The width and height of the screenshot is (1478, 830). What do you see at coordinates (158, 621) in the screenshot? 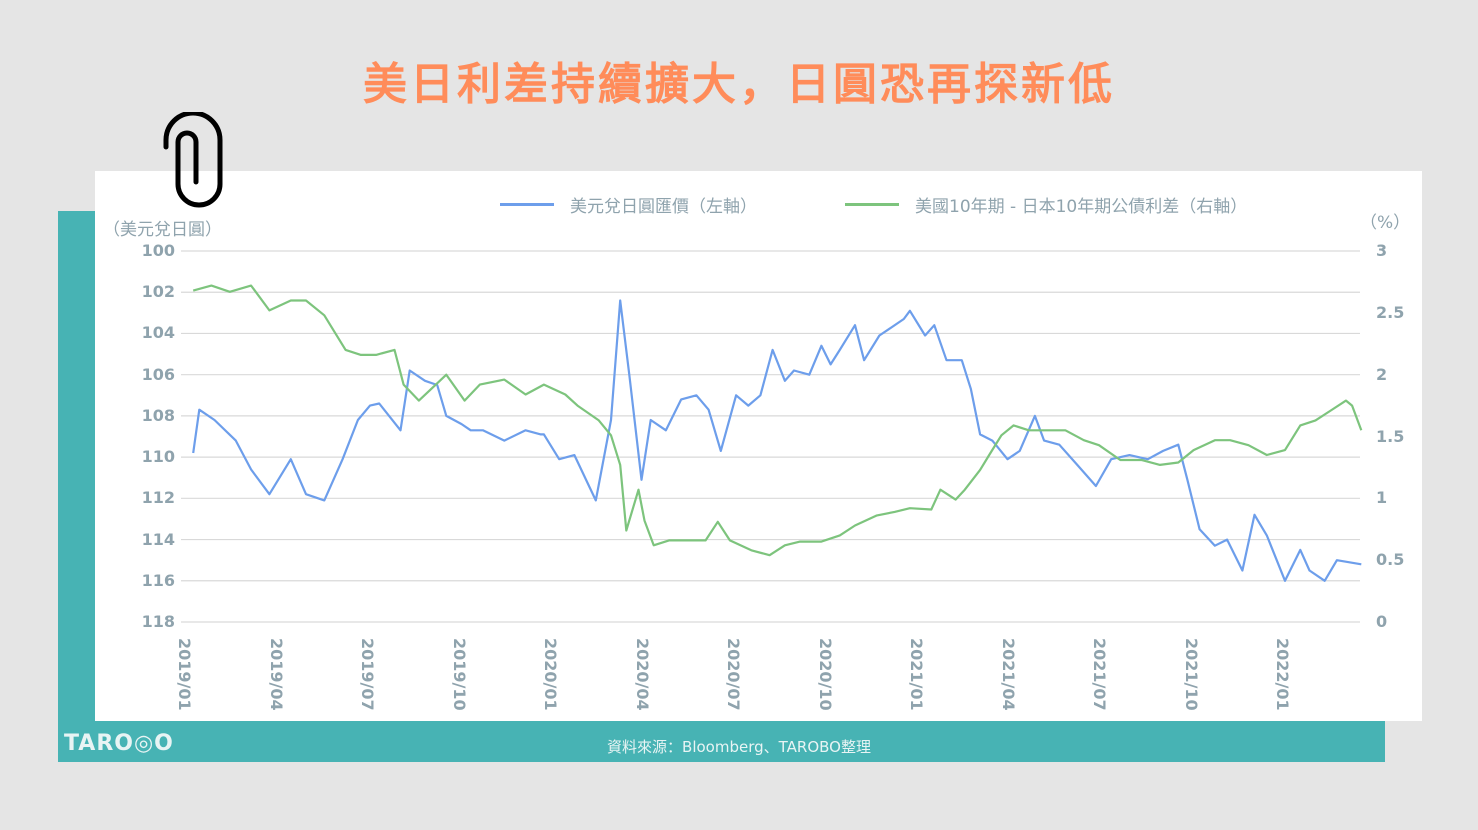
I see `left-axis-tick: 118` at bounding box center [158, 621].